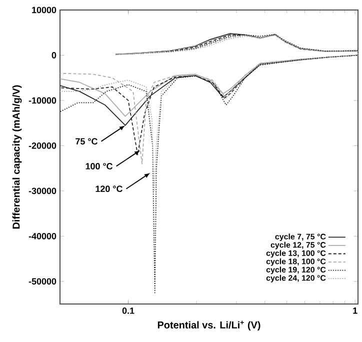 This screenshot has height=342, width=362. What do you see at coordinates (109, 189) in the screenshot?
I see `annotation: 120 °C` at bounding box center [109, 189].